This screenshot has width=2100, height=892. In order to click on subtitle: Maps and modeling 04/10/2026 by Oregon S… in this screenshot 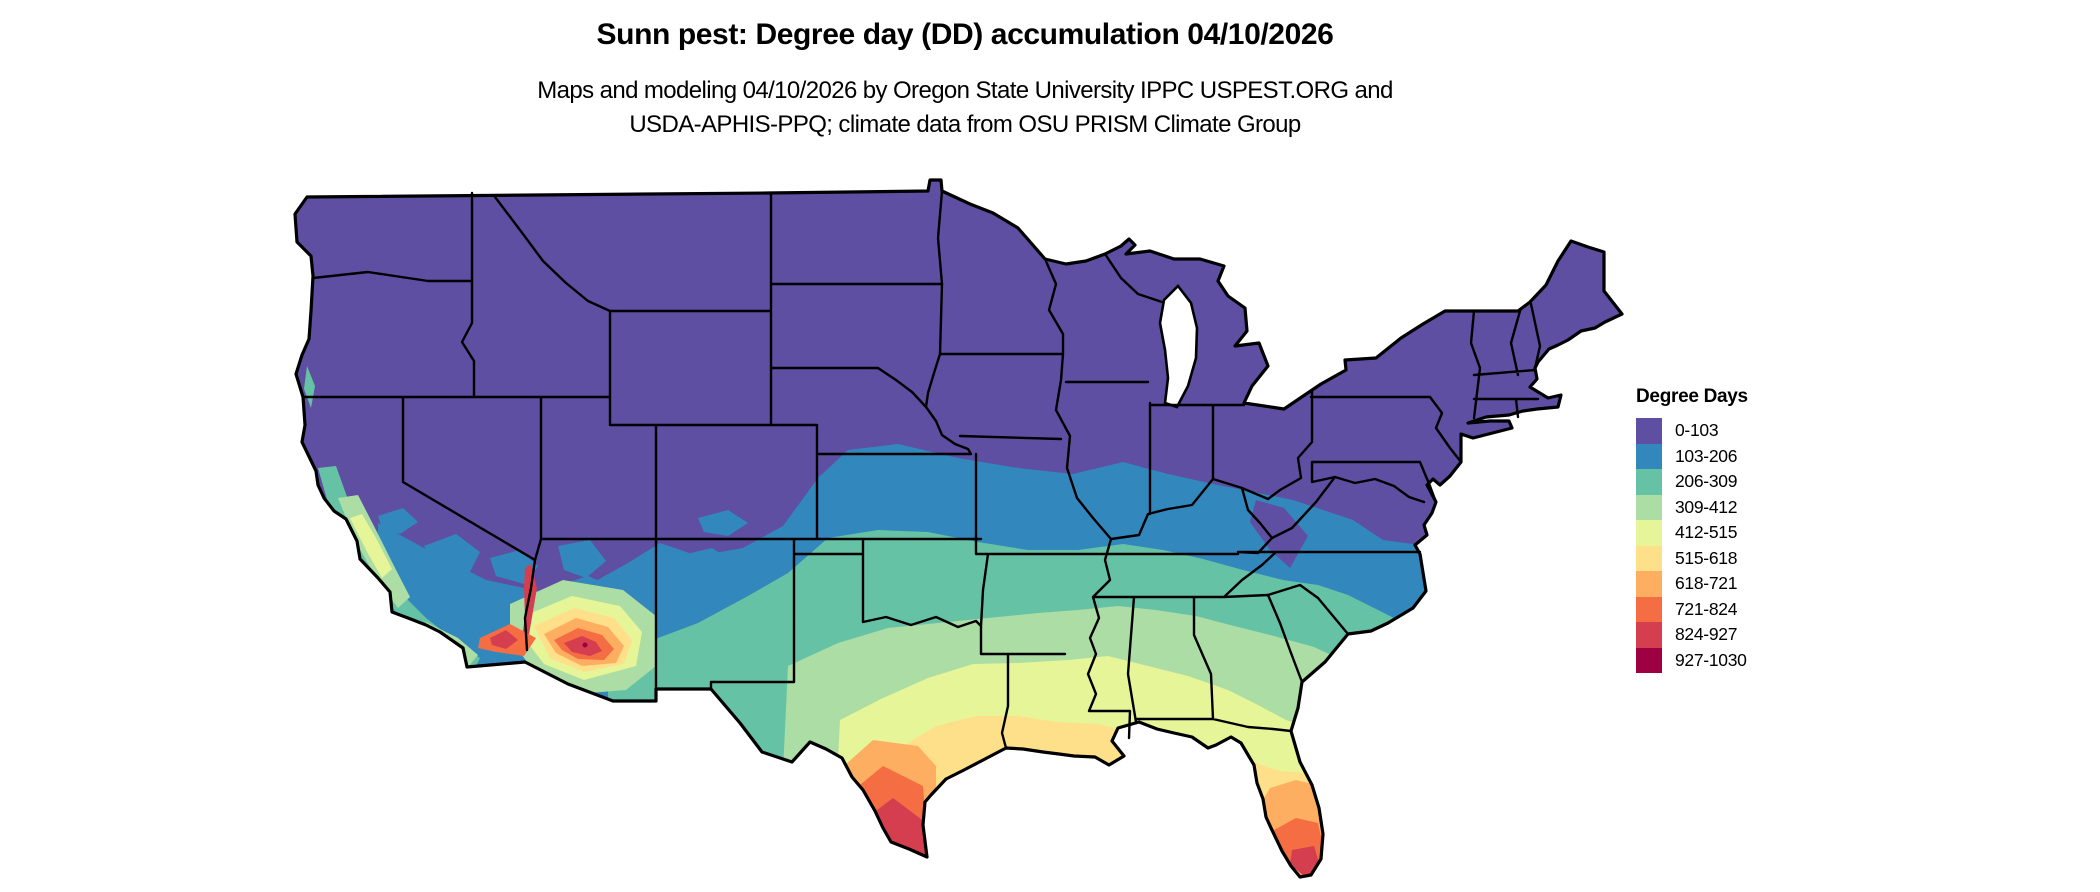, I will do `click(965, 108)`.